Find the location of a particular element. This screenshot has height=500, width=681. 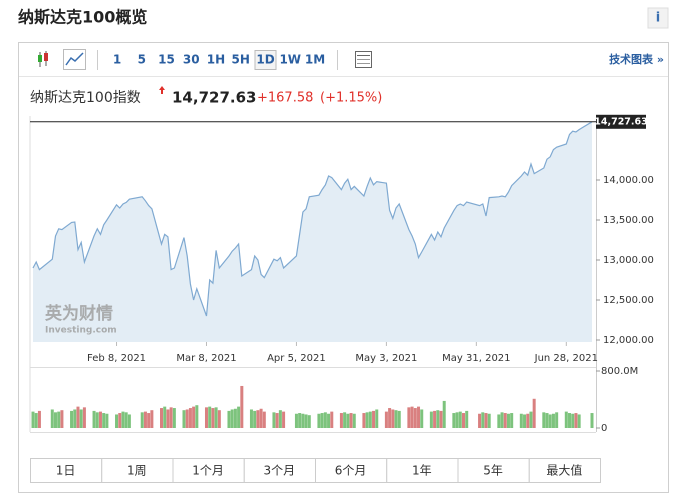

x-tick-label: May 31, 2021 is located at coordinates (476, 358).